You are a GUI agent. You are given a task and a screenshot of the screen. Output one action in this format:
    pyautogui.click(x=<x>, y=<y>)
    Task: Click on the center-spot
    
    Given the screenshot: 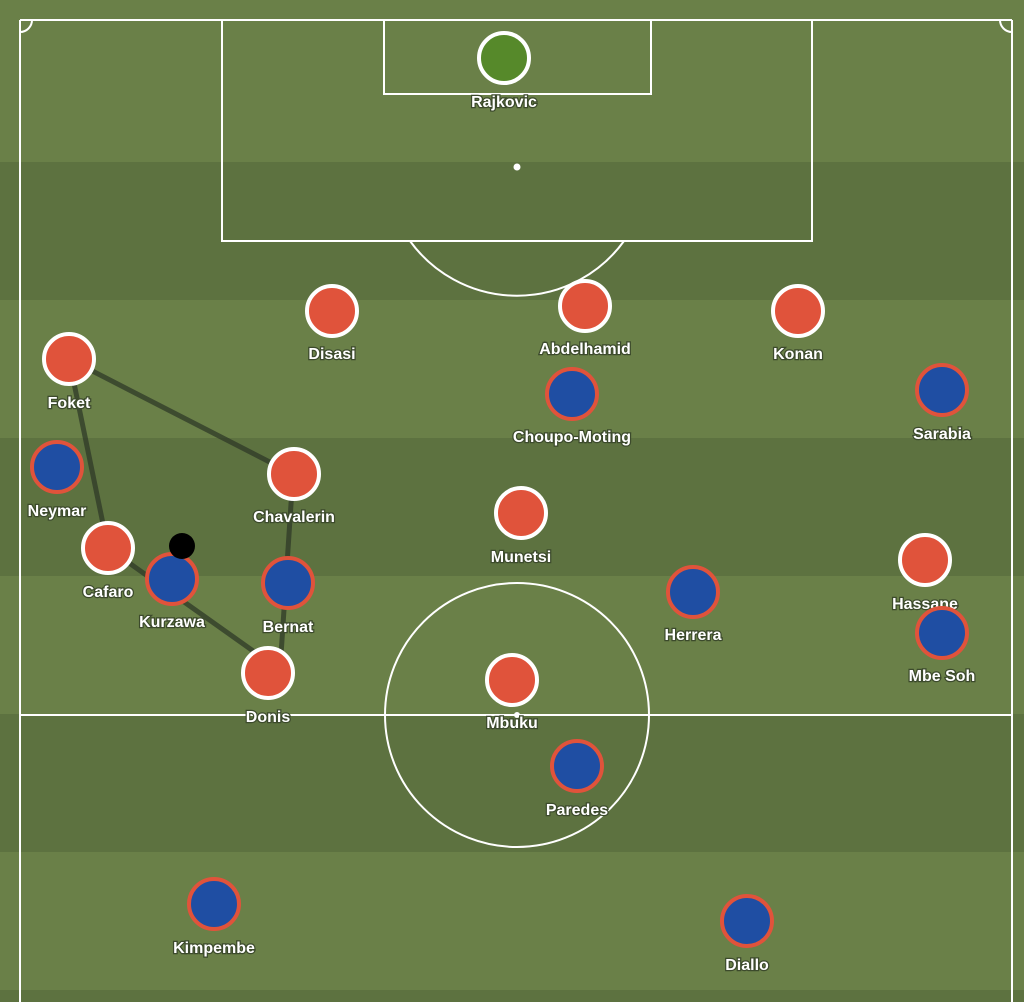 What is the action you would take?
    pyautogui.click(x=517, y=715)
    